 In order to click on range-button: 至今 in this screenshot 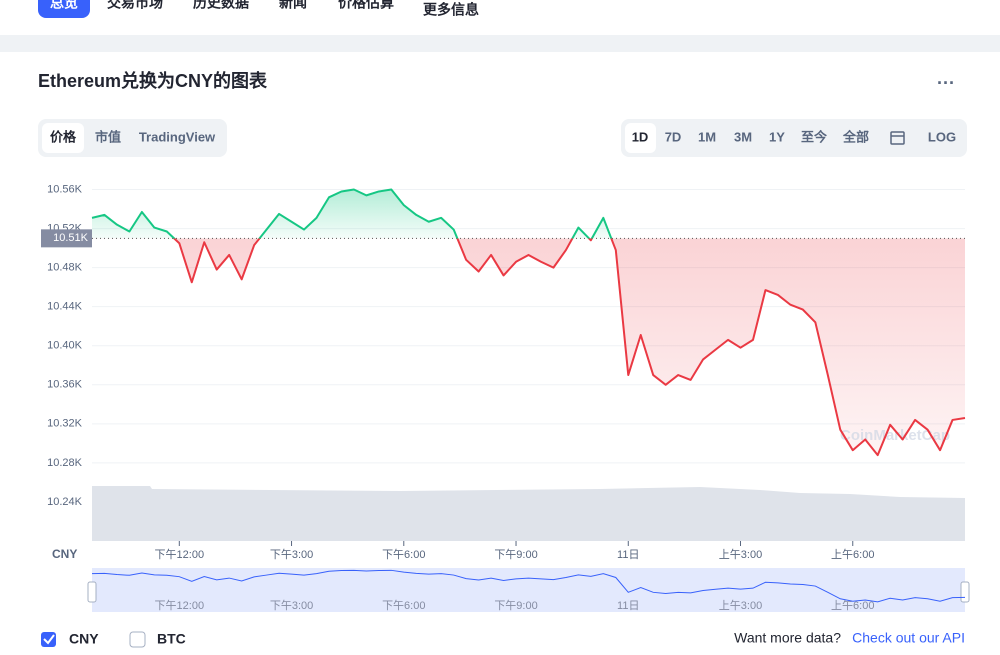, I will do `click(814, 136)`.